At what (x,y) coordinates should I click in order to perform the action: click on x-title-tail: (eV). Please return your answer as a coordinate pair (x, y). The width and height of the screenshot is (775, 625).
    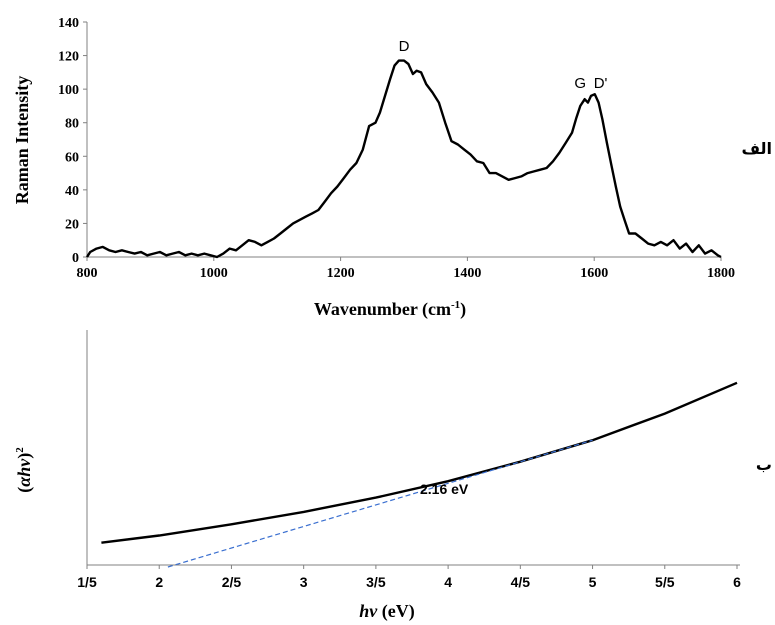
    Looking at the image, I should click on (395, 611).